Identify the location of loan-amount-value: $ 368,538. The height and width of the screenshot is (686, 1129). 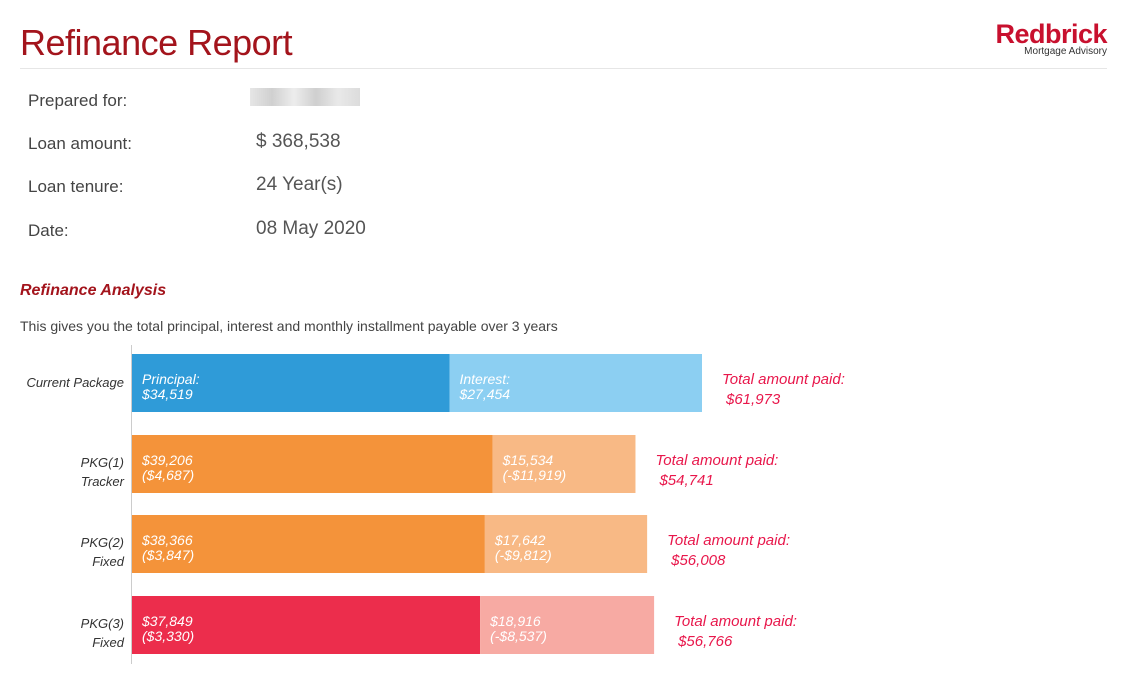
(298, 141).